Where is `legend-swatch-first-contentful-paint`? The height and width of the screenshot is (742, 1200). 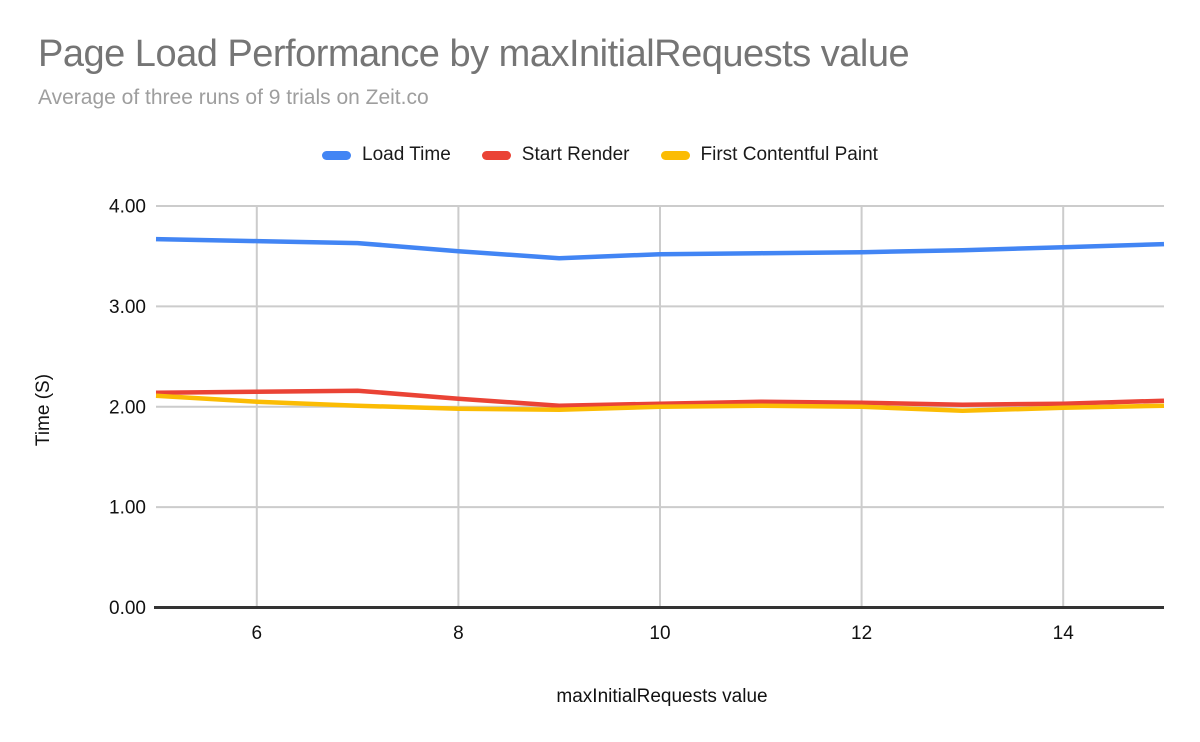
legend-swatch-first-contentful-paint is located at coordinates (675, 155).